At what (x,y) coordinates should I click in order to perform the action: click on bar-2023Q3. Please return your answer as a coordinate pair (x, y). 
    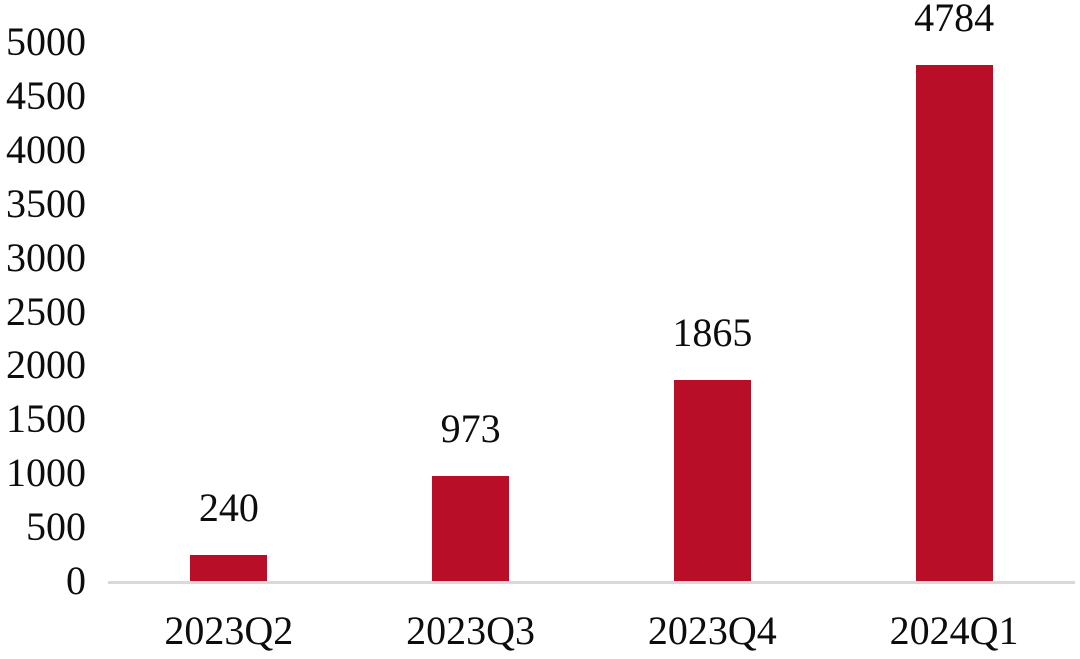
    Looking at the image, I should click on (471, 528).